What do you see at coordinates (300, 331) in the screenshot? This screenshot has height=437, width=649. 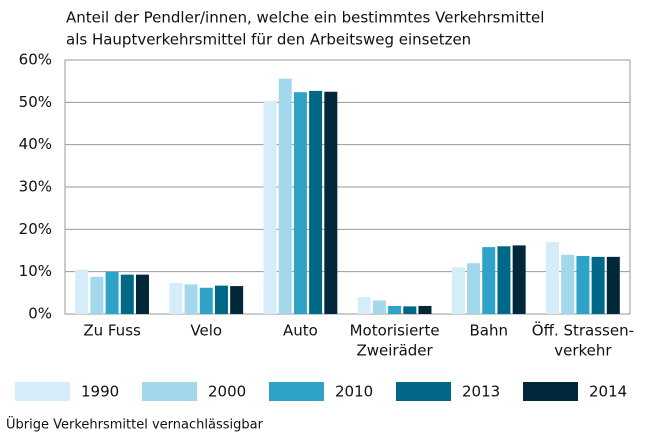 I see `x-tick-label: Auto` at bounding box center [300, 331].